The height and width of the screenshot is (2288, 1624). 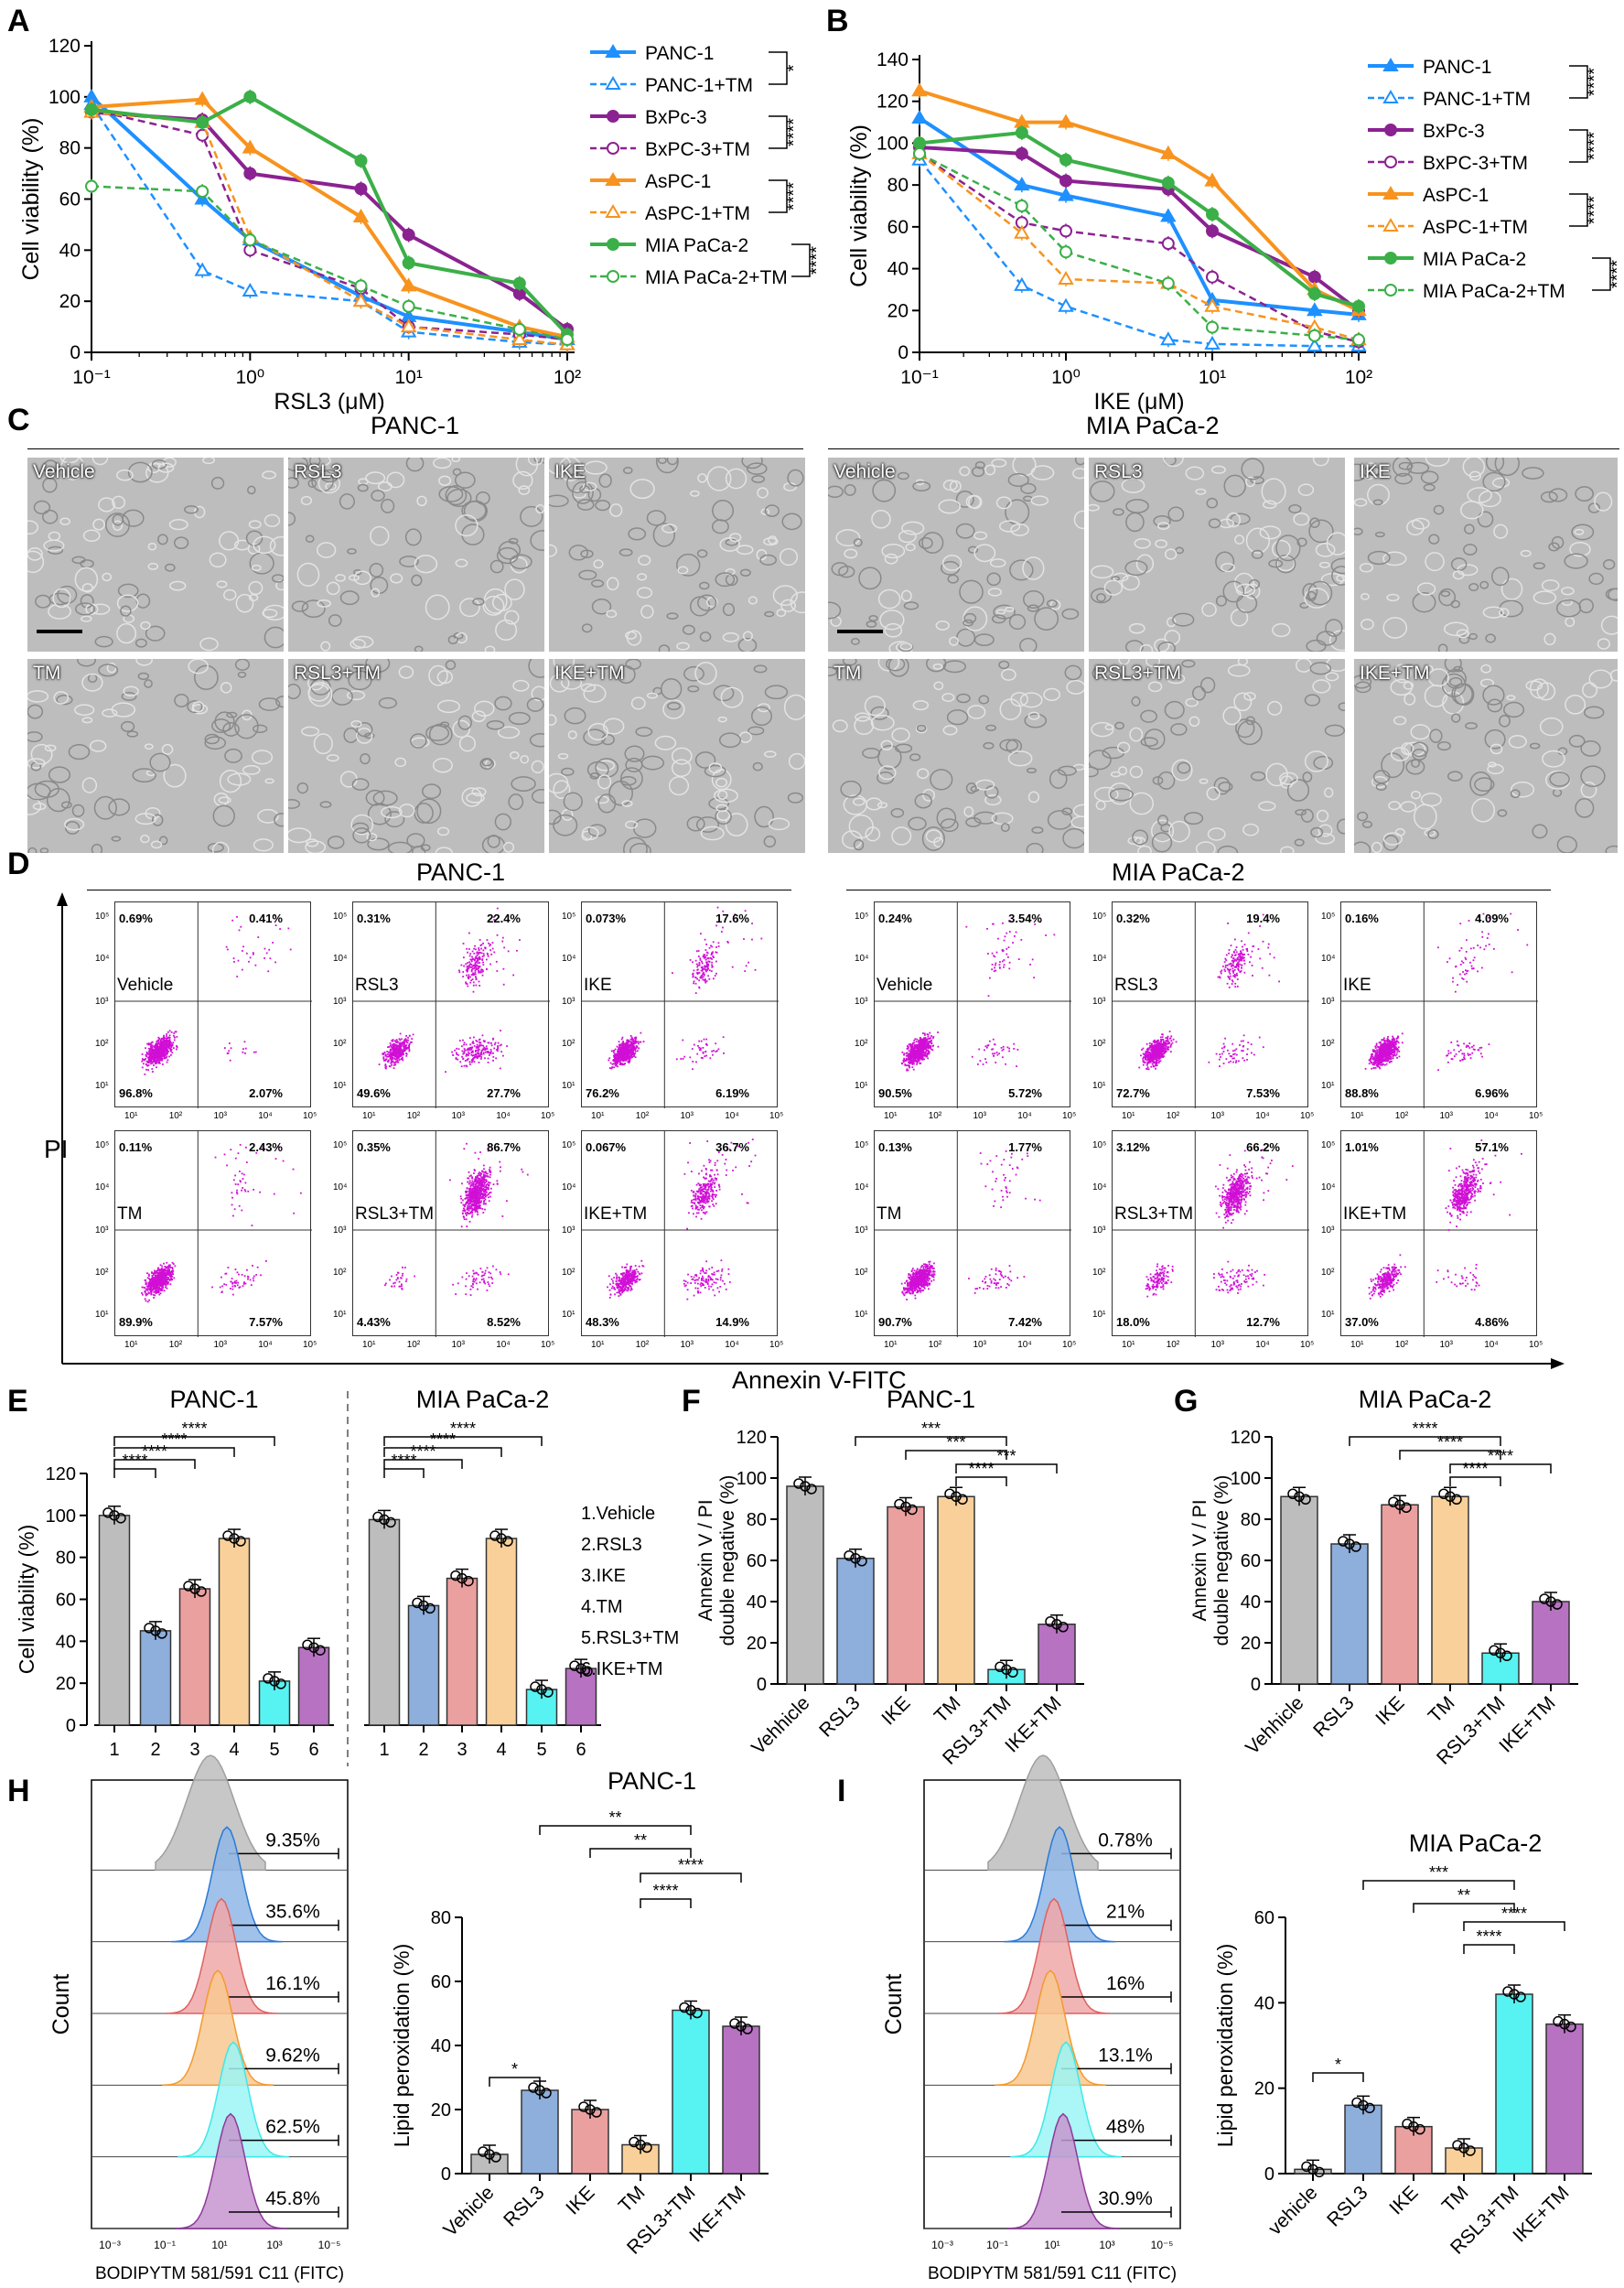 What do you see at coordinates (441, 2111) in the screenshot?
I see `y-tick-label: 20` at bounding box center [441, 2111].